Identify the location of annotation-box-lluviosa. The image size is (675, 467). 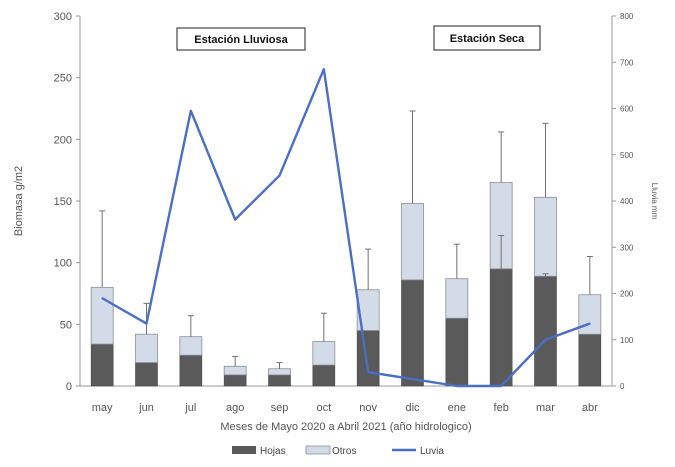
(241, 39).